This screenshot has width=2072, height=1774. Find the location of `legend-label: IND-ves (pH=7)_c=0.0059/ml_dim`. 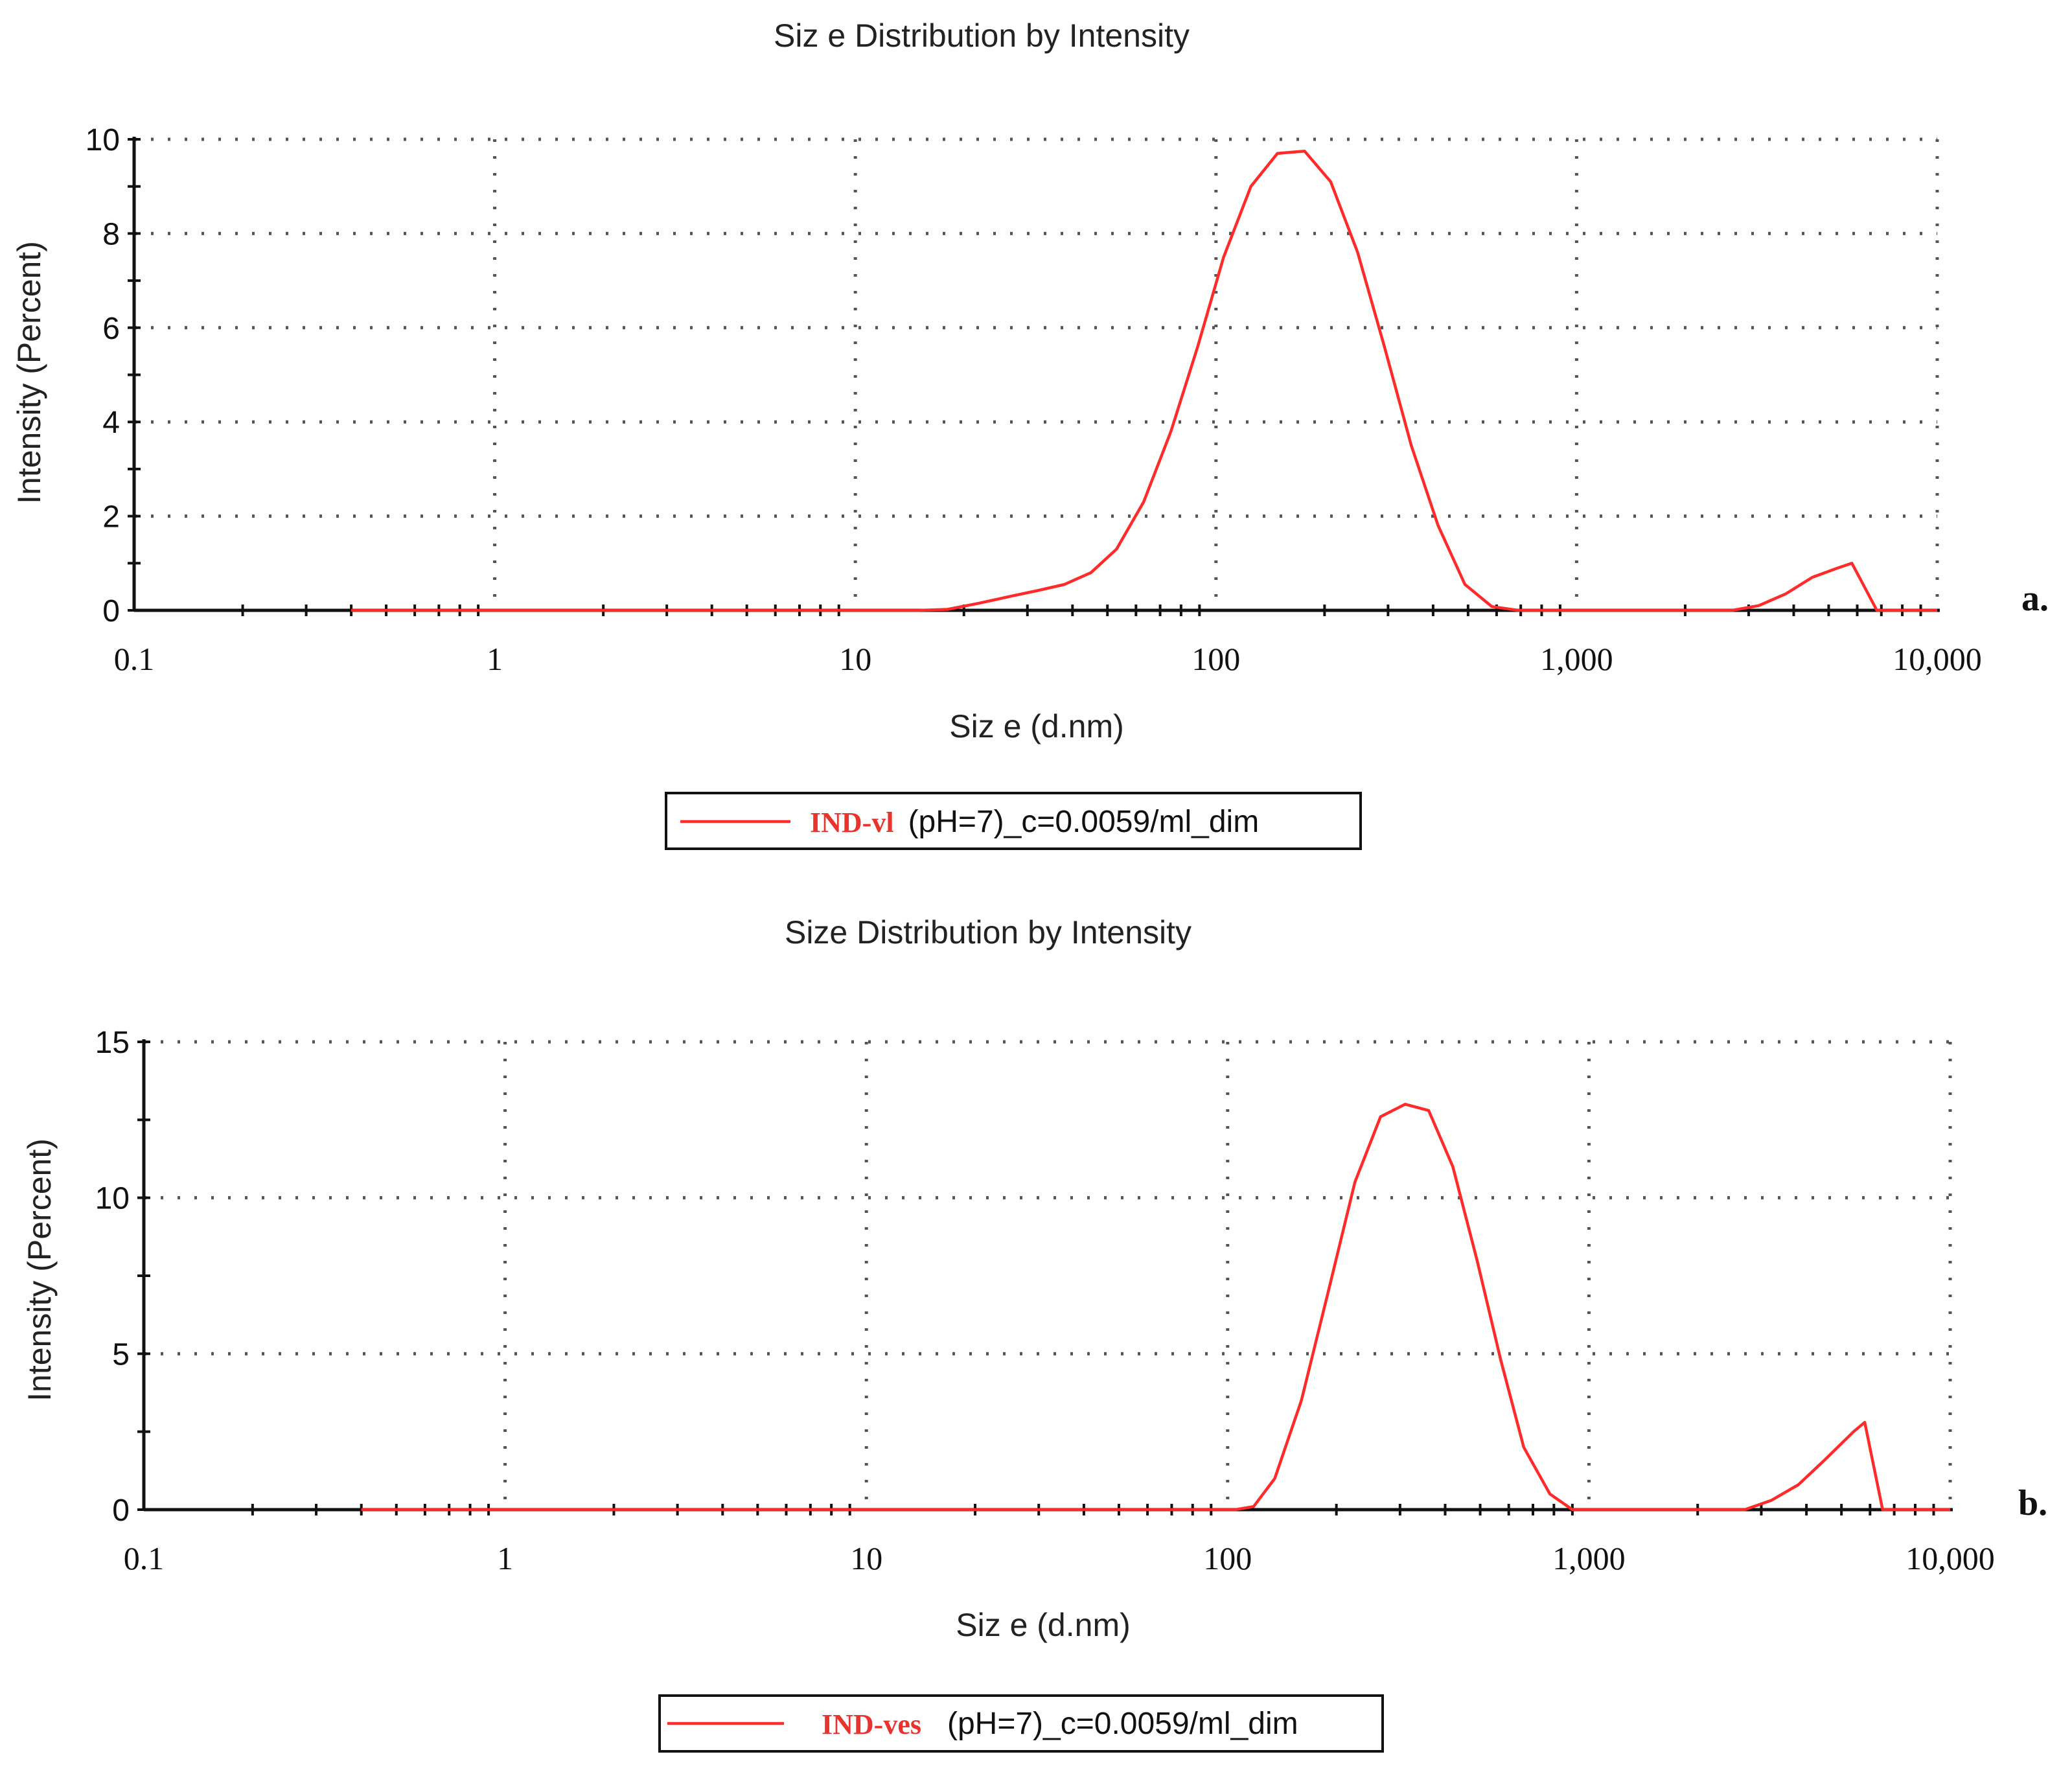

legend-label: IND-ves (pH=7)_c=0.0059/ml_dim is located at coordinates (1060, 1724).